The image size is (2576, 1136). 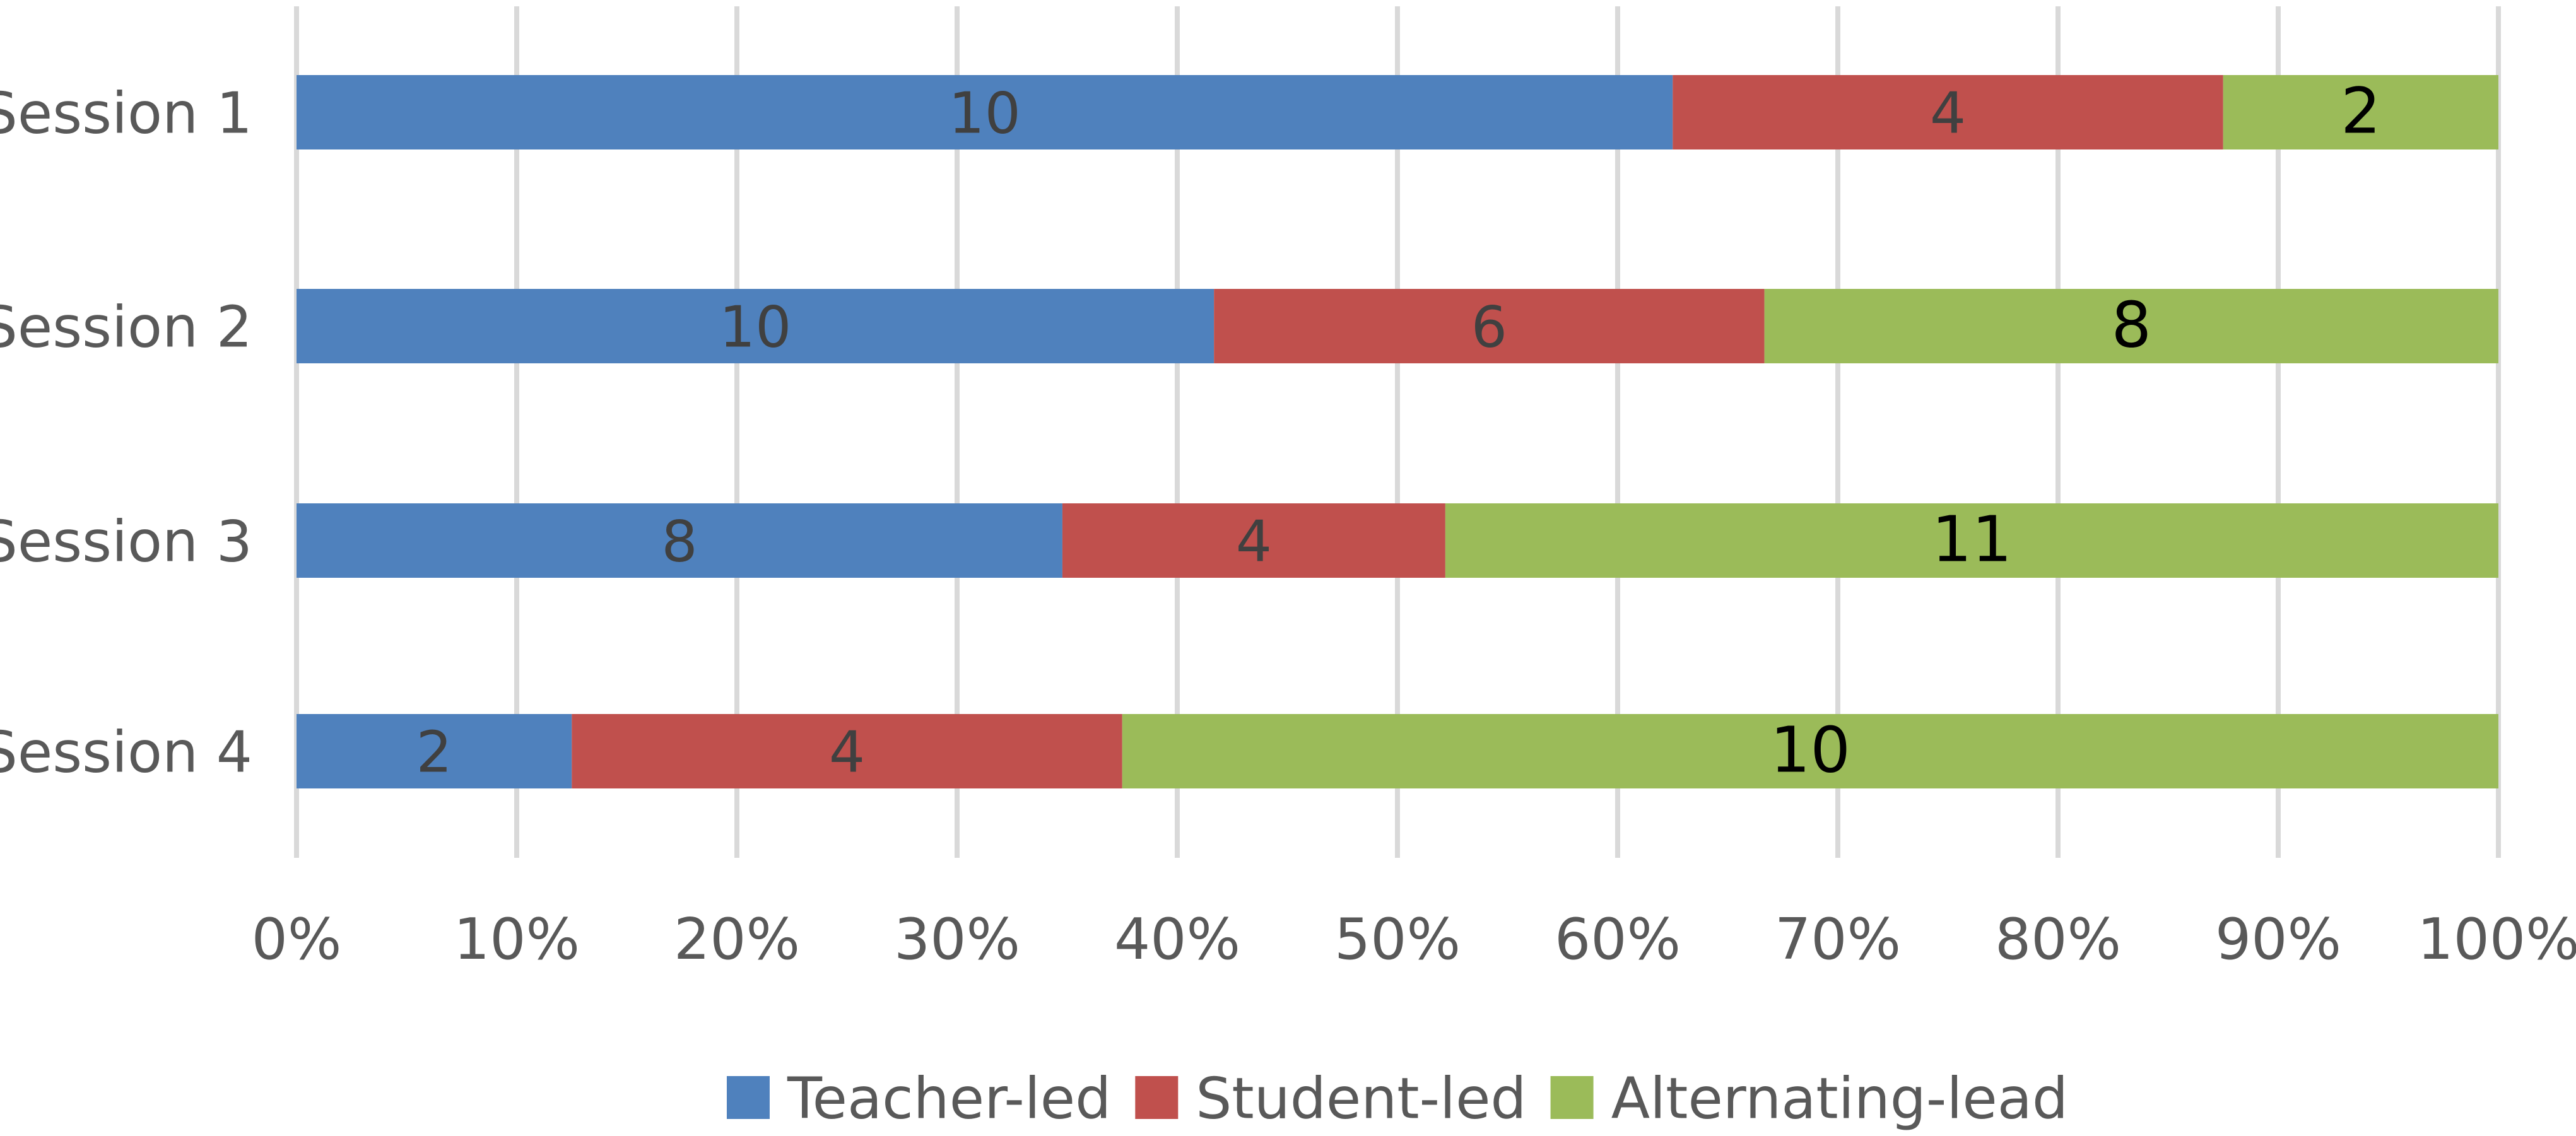 What do you see at coordinates (1618, 939) in the screenshot?
I see `x-tick-label: 60%` at bounding box center [1618, 939].